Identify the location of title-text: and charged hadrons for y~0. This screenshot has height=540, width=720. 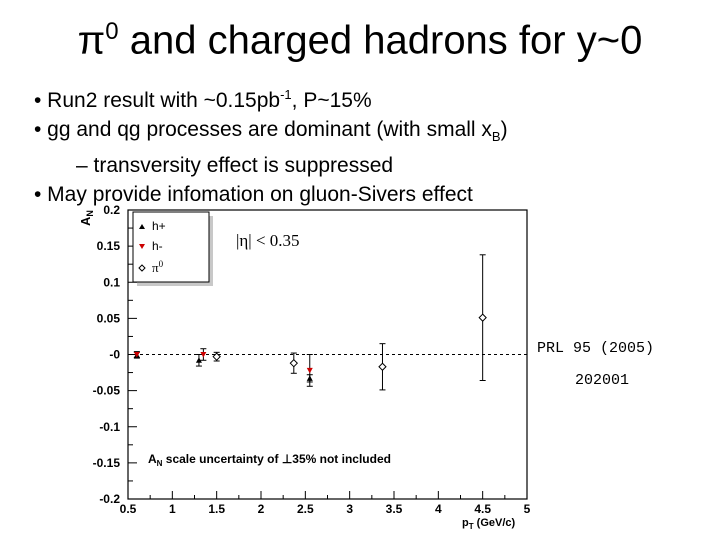
(380, 40).